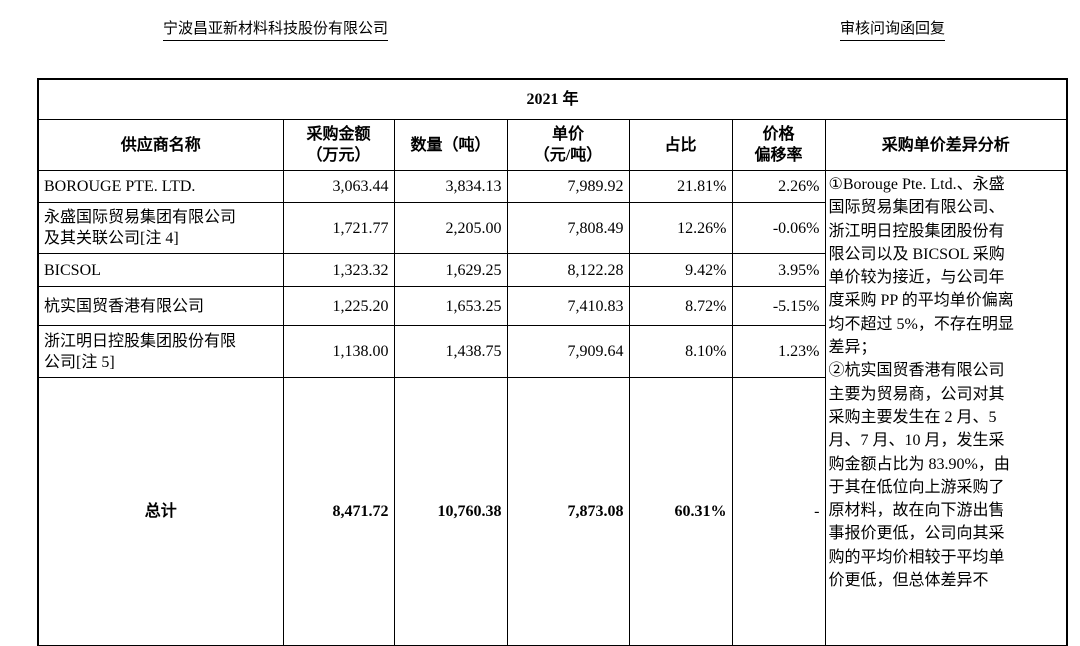 The height and width of the screenshot is (646, 1080). I want to click on analysis-line: 原材料，故在向下游出售, so click(916, 511).